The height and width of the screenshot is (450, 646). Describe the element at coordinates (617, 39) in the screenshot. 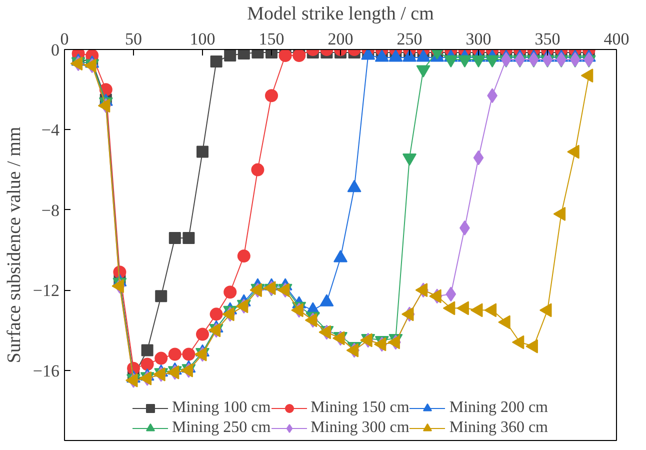

I see `x-tick-label: 400` at that location.